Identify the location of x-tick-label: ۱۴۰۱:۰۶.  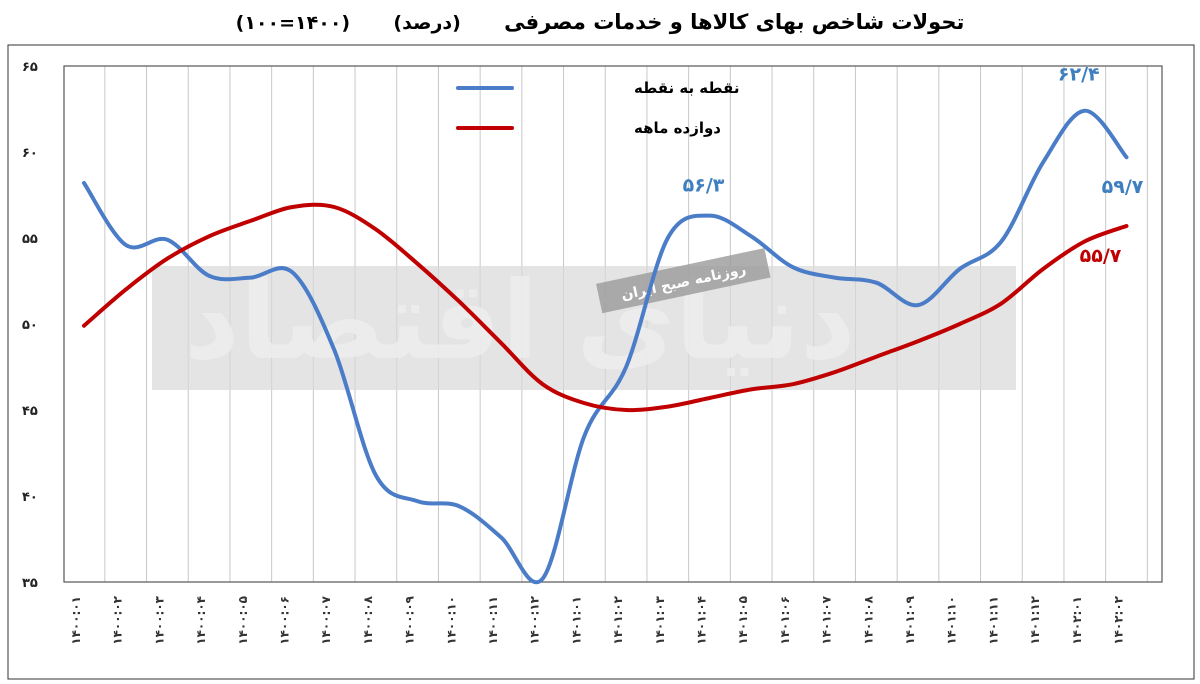
(785, 620).